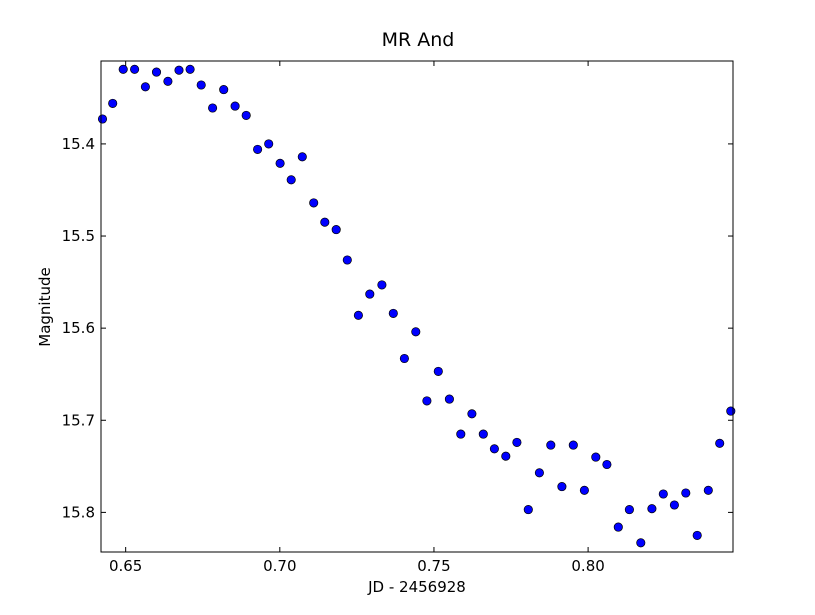 Image resolution: width=815 pixels, height=615 pixels. Describe the element at coordinates (433, 566) in the screenshot. I see `x-tick-label: 0.75` at that location.